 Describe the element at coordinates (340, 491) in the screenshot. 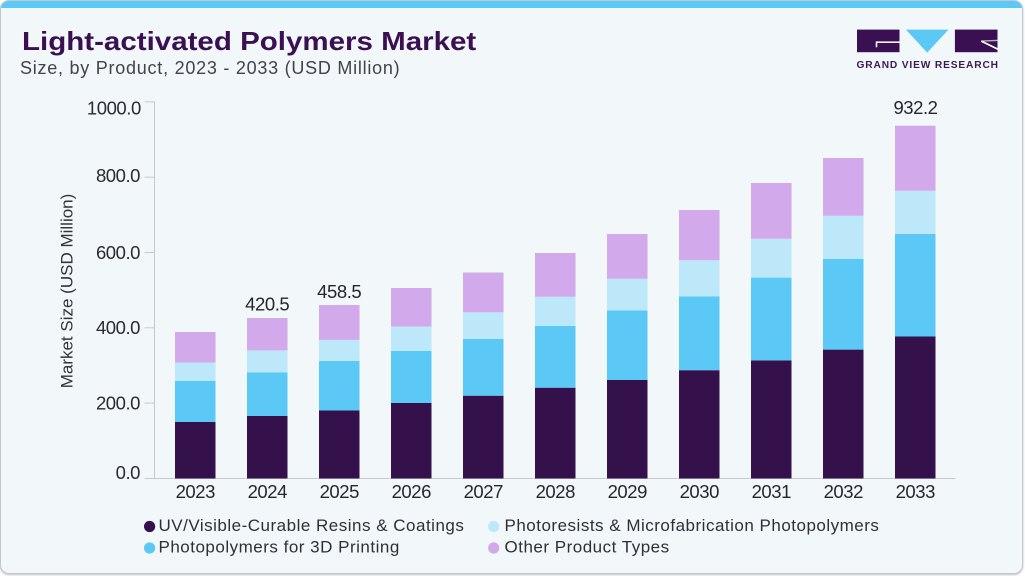

I see `svg-text: 2025` at that location.